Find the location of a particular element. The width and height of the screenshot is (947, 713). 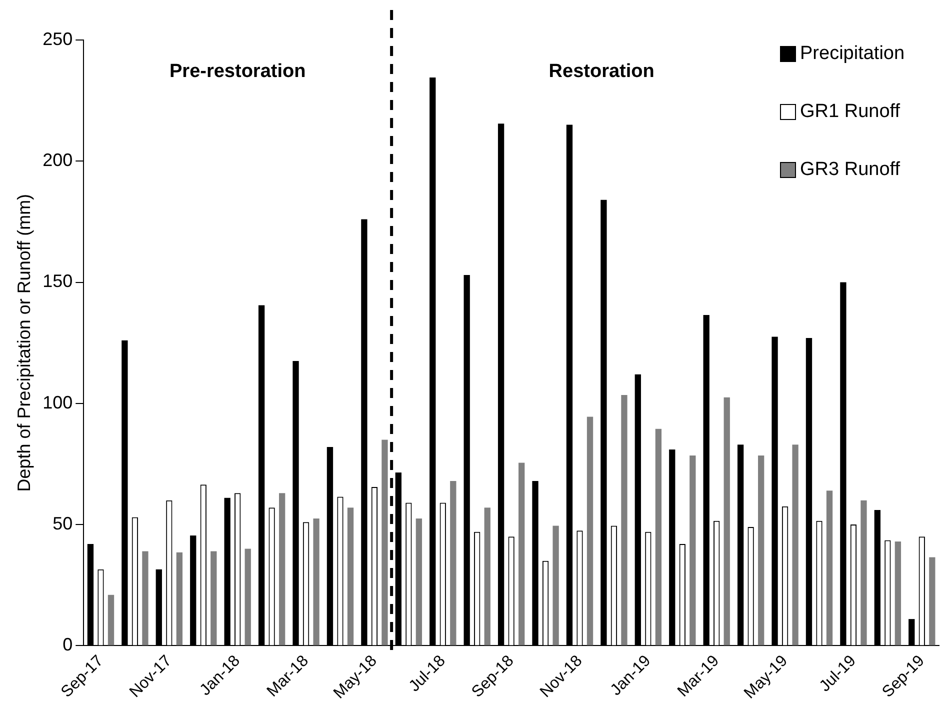

y-tick-label: 0 is located at coordinates (67, 644).